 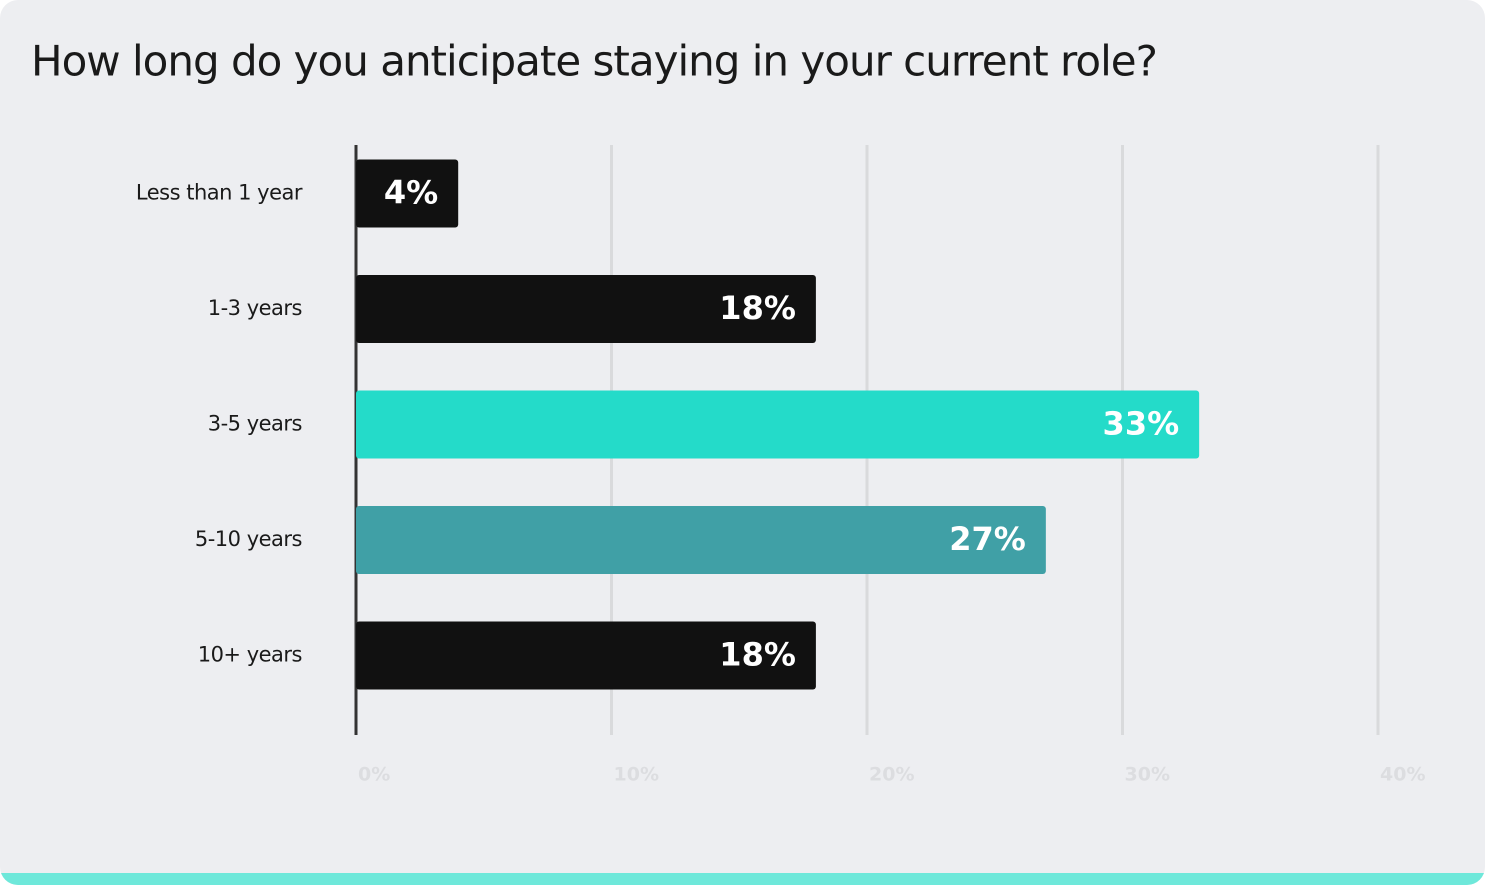 I want to click on x-tick-label: 10%, so click(x=636, y=775).